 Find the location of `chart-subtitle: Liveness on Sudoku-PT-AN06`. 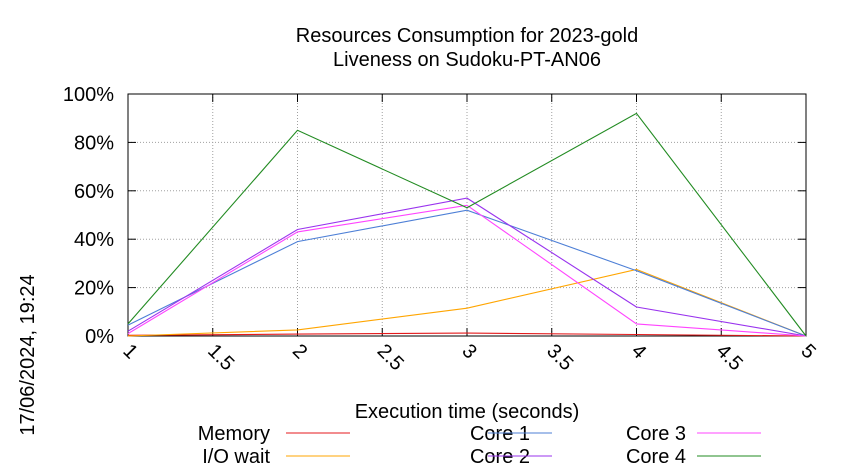

chart-subtitle: Liveness on Sudoku-PT-AN06 is located at coordinates (467, 60).